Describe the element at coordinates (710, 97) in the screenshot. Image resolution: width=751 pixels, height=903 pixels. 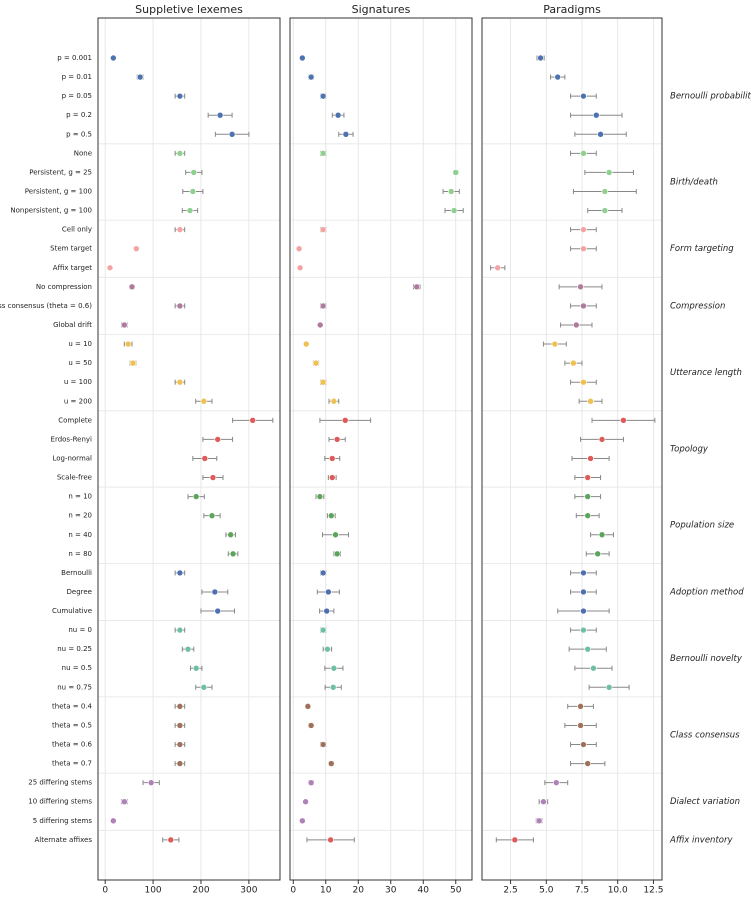
I see `group-label: Bernoulli probability` at that location.